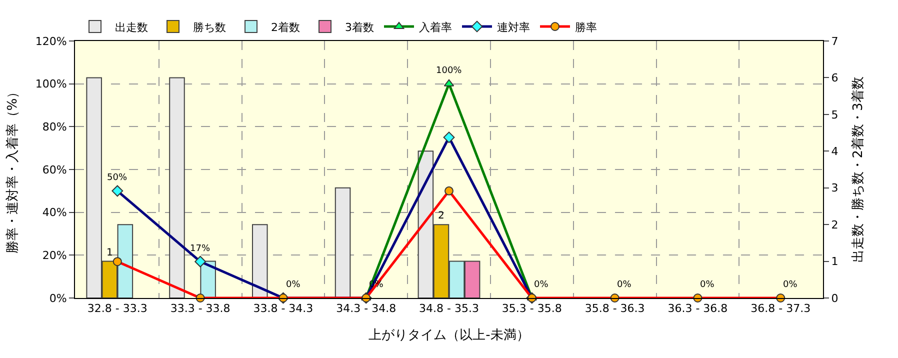 This screenshot has height=358, width=898. I want to click on x-tick-label: 32.8 - 33.3, so click(117, 309).